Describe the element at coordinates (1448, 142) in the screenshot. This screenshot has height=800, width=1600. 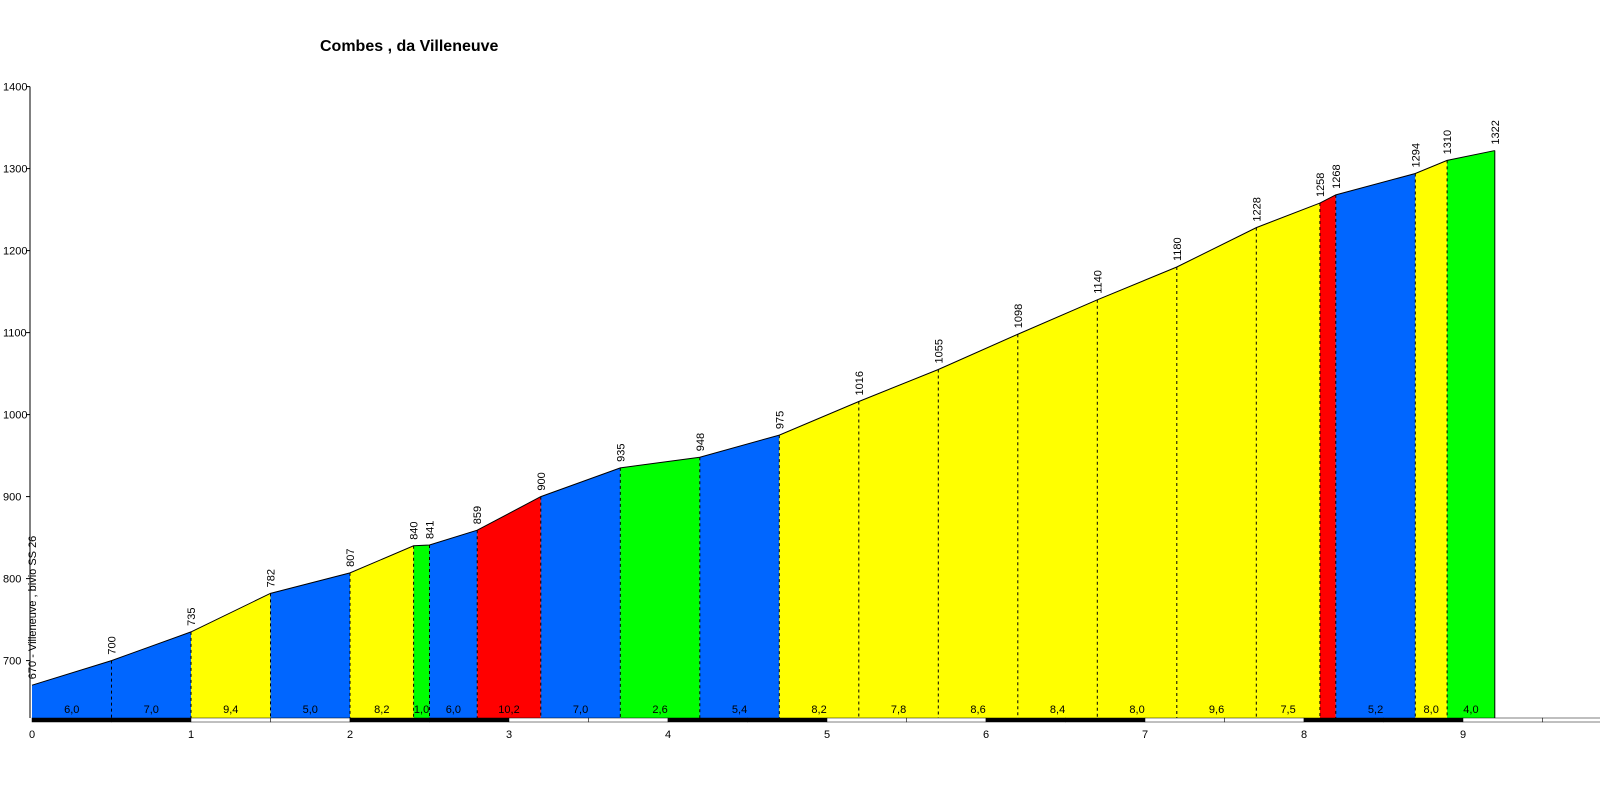
I see `elevation-label: 1310` at that location.